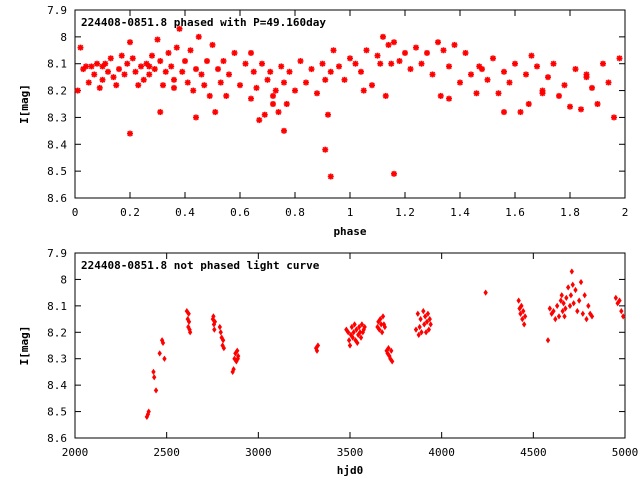  I want to click on phased-y-axis-label: I[mag], so click(24, 104).